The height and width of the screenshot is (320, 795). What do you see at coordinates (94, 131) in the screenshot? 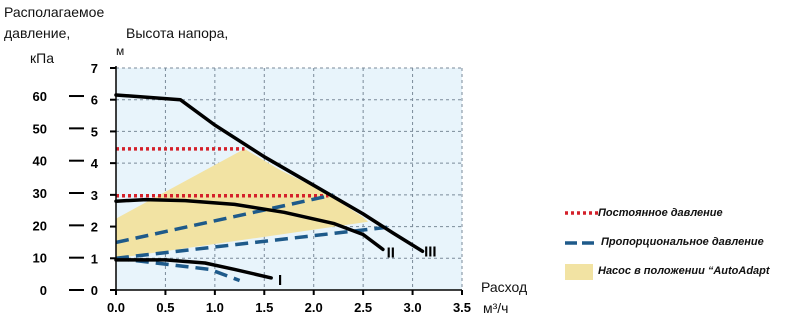
I see `y-tick-label-m: 5` at bounding box center [94, 131].